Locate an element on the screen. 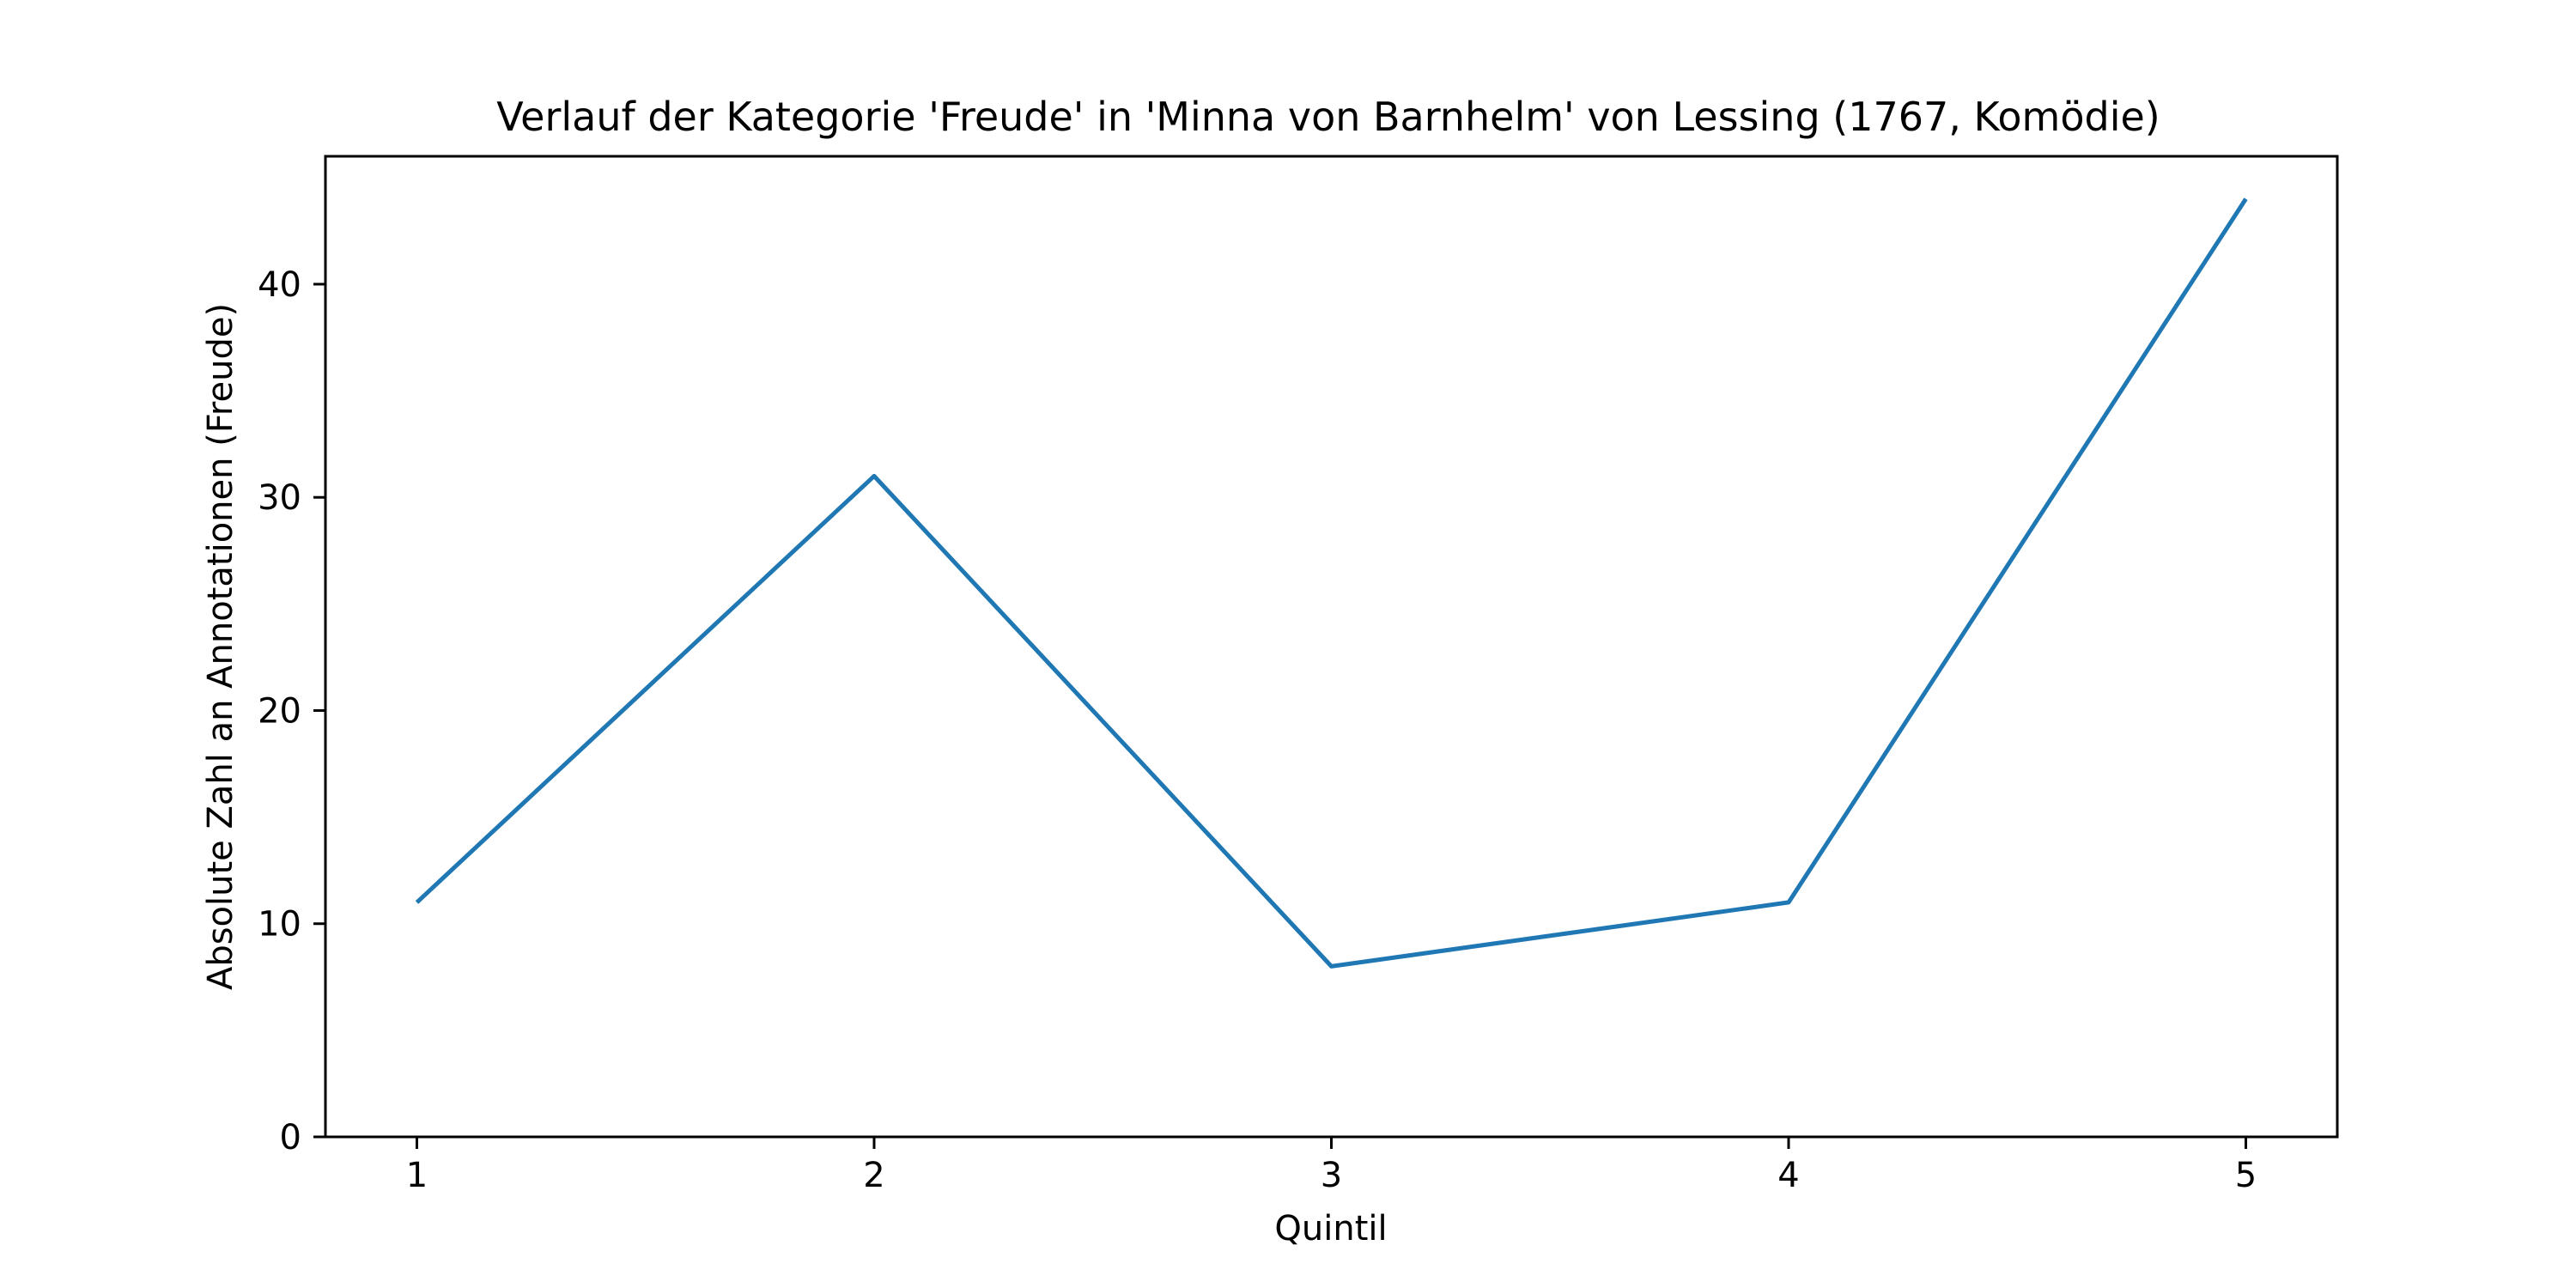 The image size is (2576, 1288). x-tick-label: 4 is located at coordinates (1788, 1175).